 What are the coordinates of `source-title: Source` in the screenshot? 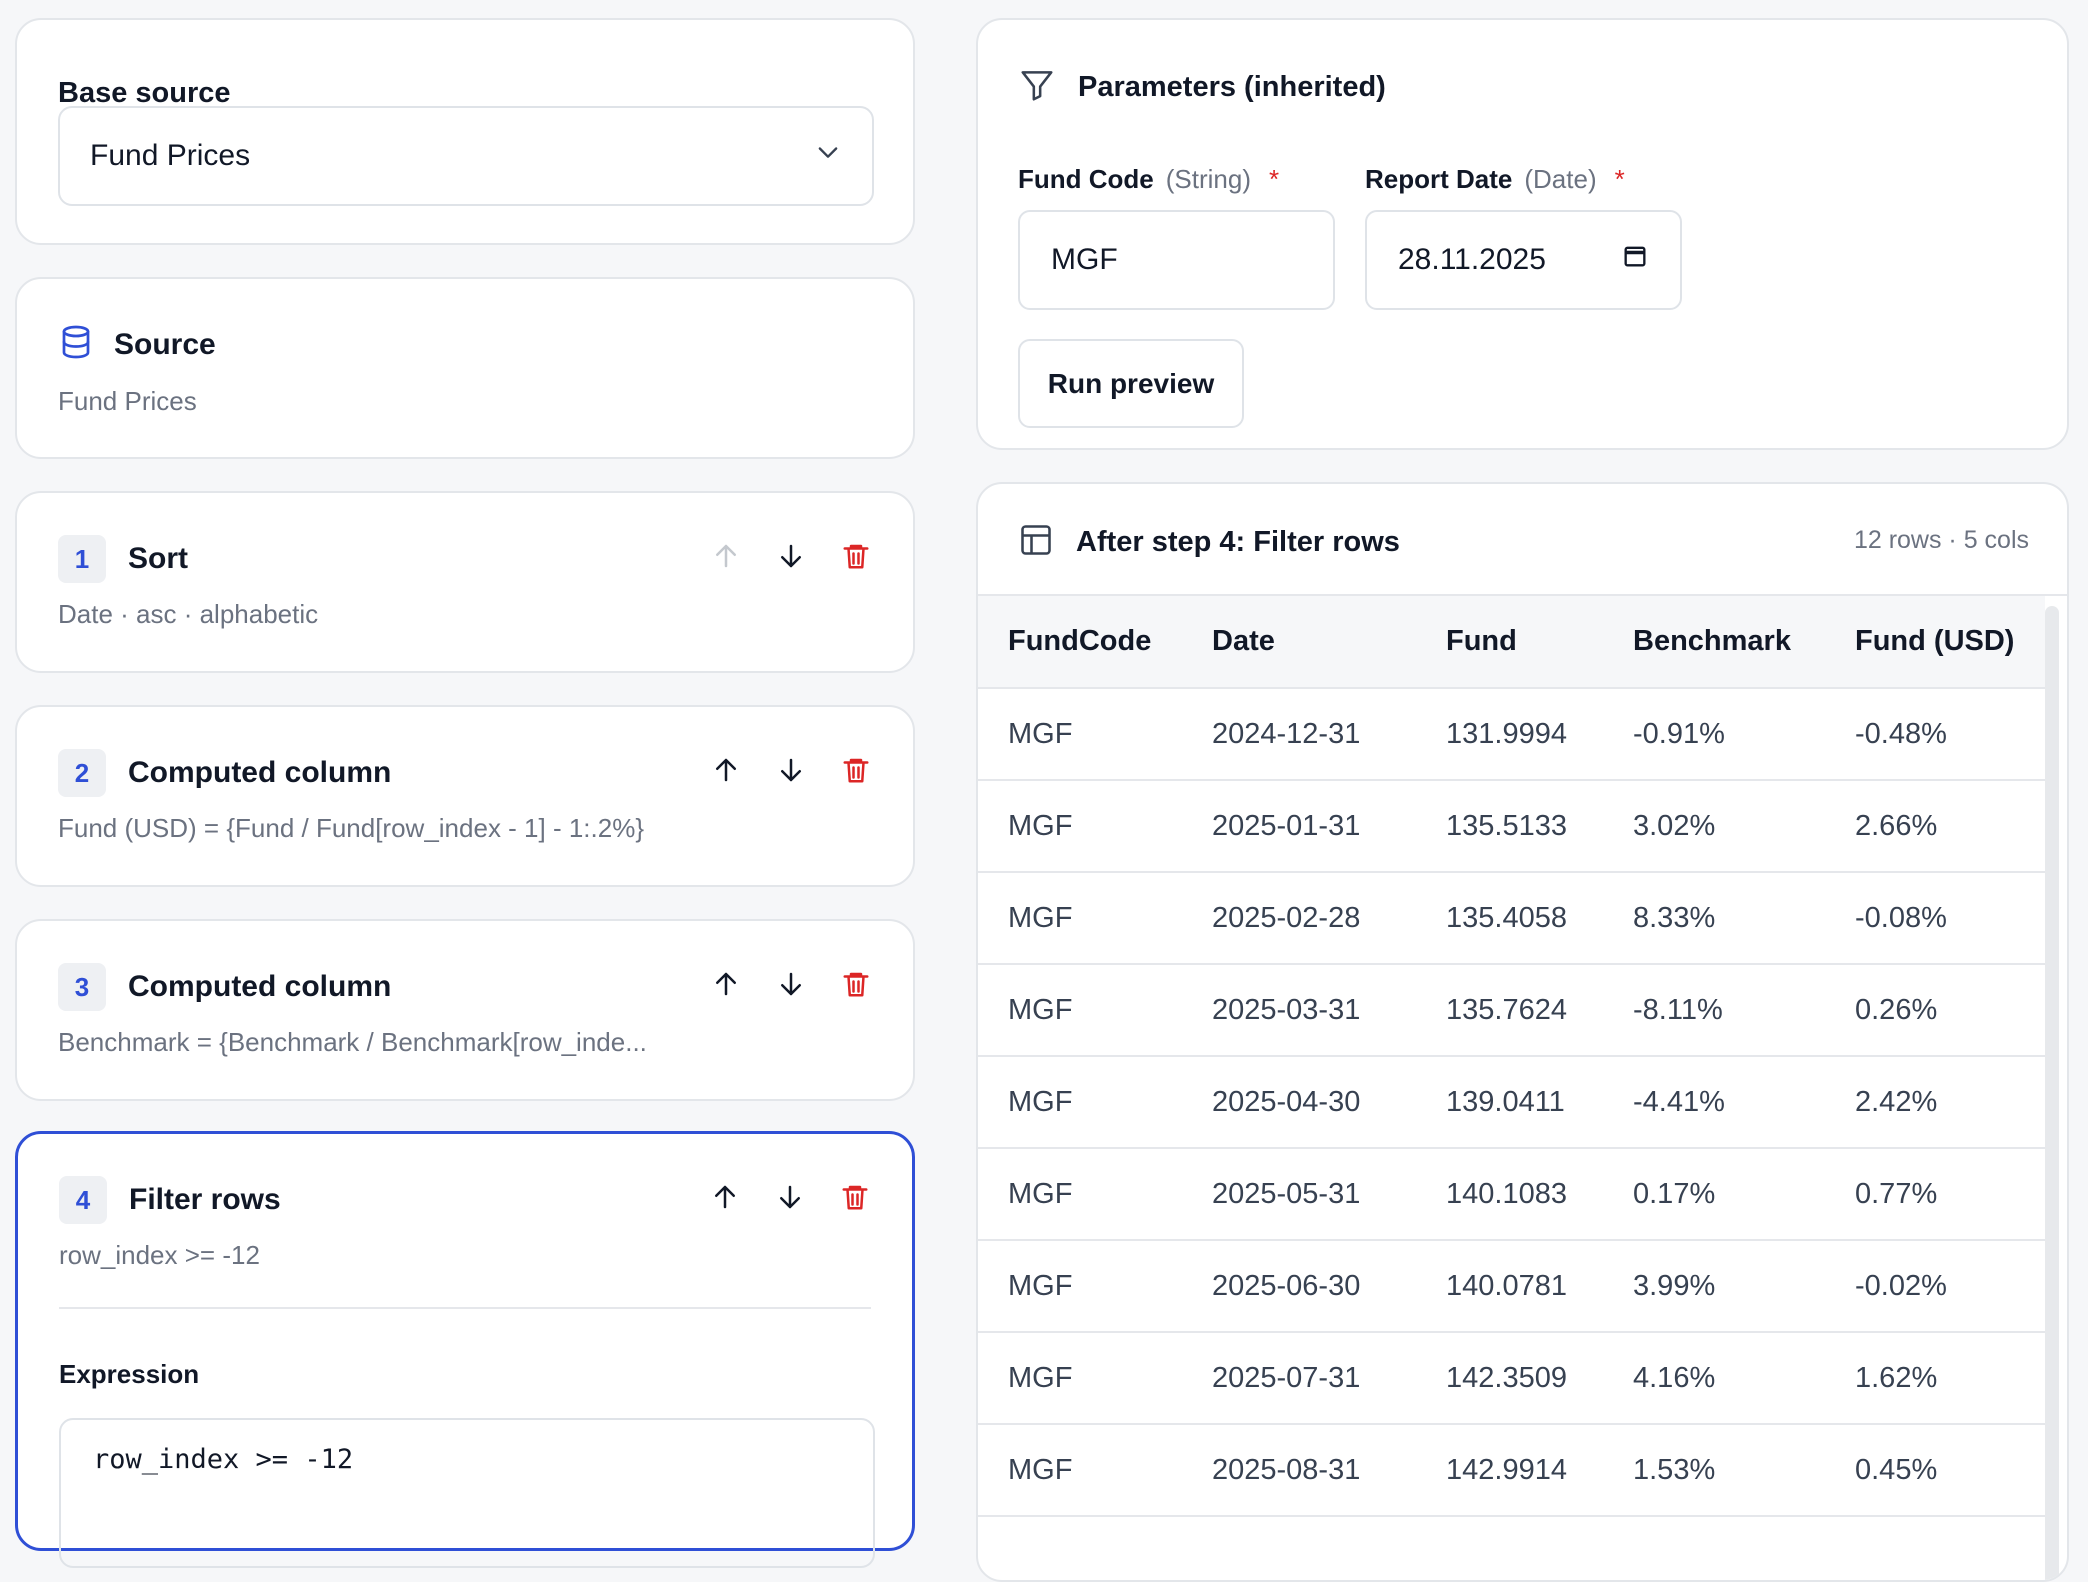 It's located at (165, 344).